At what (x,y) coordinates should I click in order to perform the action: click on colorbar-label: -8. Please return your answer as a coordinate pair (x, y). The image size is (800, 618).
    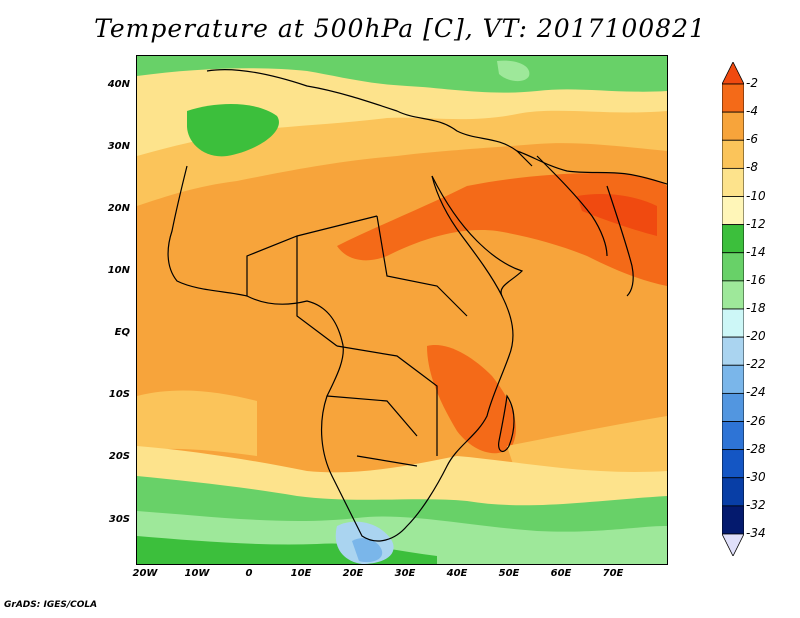
    Looking at the image, I should click on (752, 167).